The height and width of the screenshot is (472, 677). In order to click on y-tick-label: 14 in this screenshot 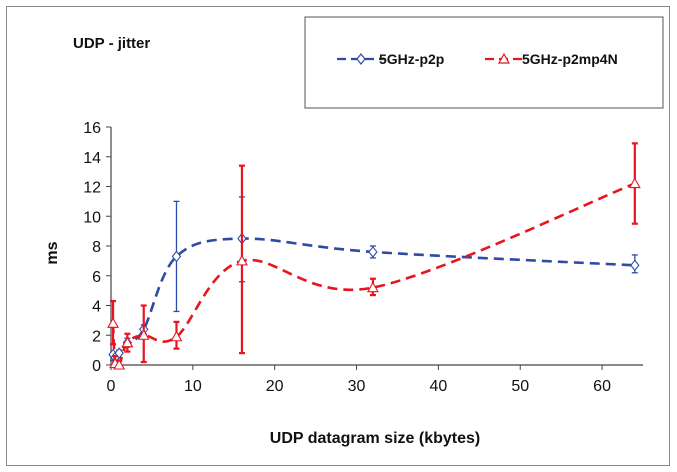, I will do `click(92, 158)`.